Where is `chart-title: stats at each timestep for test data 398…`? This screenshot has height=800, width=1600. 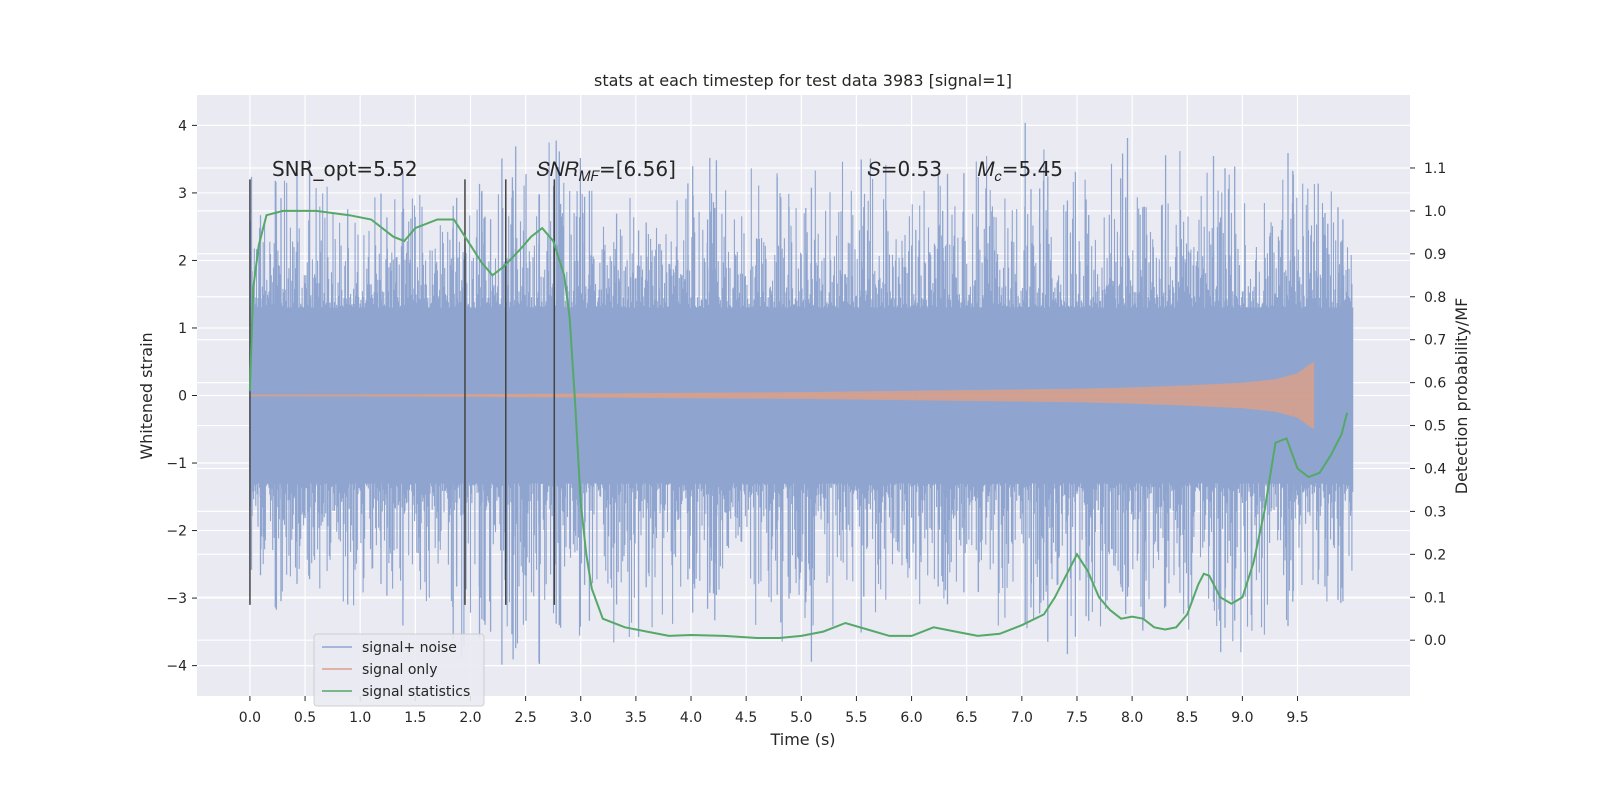
chart-title: stats at each timestep for test data 398… is located at coordinates (803, 80).